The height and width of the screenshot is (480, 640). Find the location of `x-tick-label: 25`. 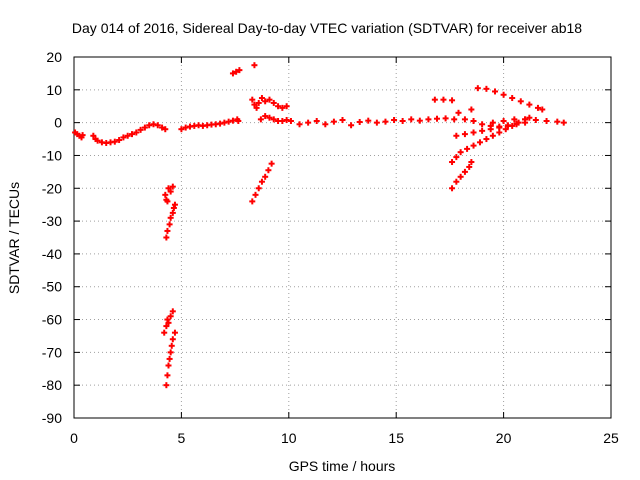

x-tick-label: 25 is located at coordinates (611, 438).